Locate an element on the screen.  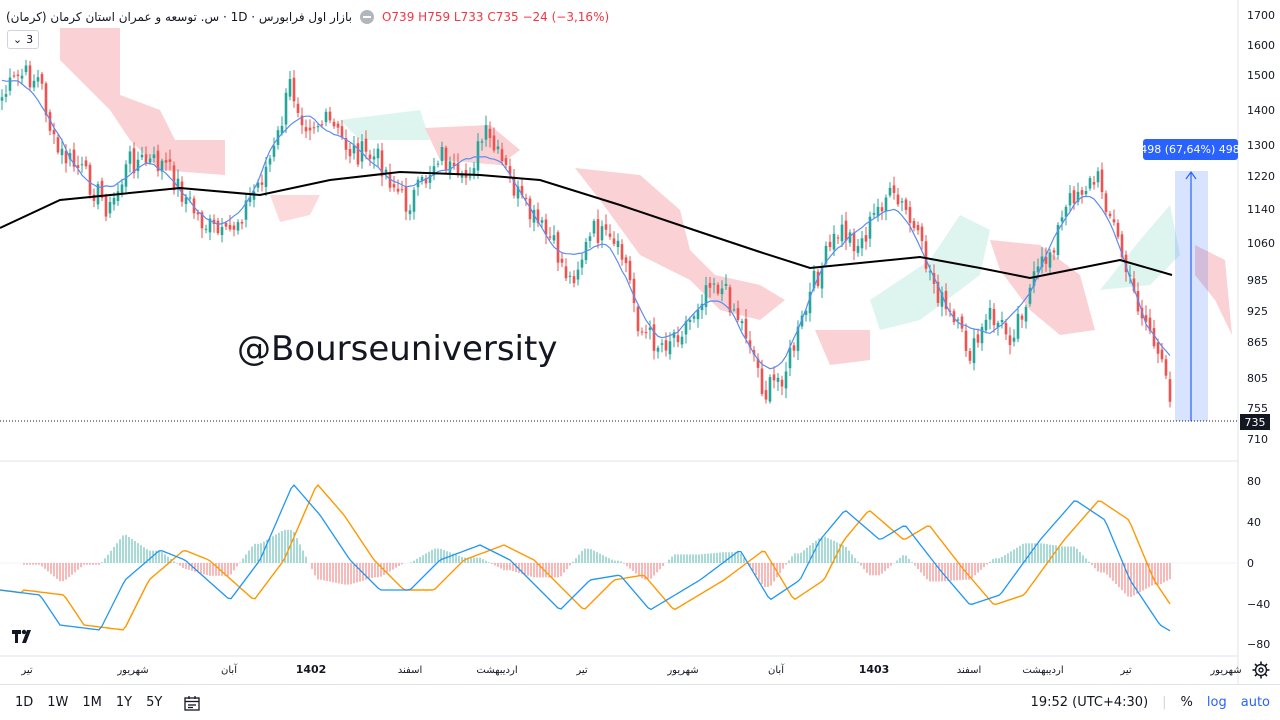
clock-timezone: 19:52 (UTC+4:30) is located at coordinates (1089, 702).